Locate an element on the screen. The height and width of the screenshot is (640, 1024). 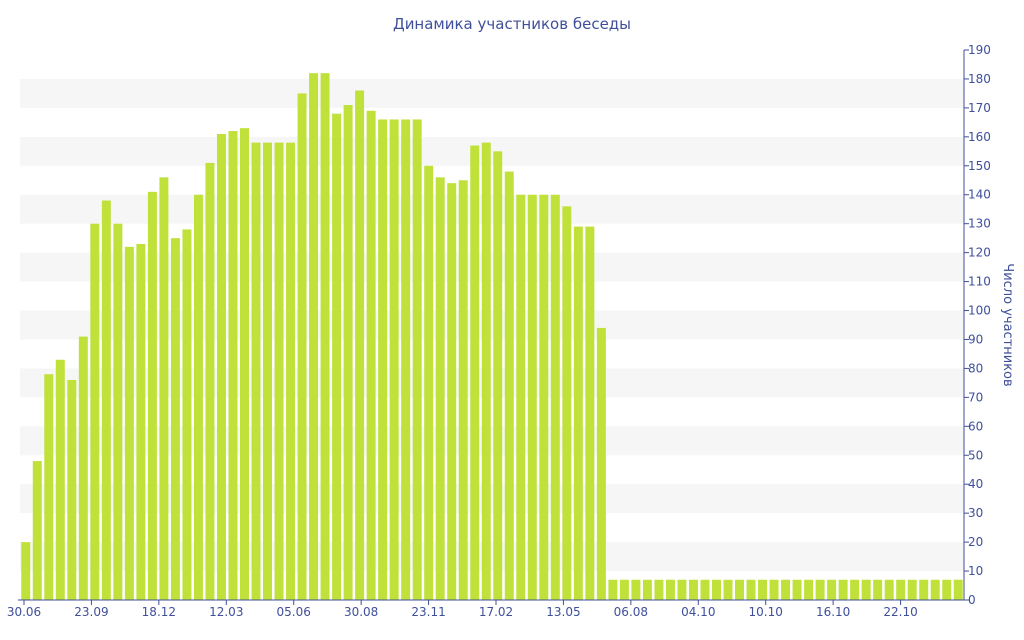
x-tick-label: 06.08 is located at coordinates (631, 612).